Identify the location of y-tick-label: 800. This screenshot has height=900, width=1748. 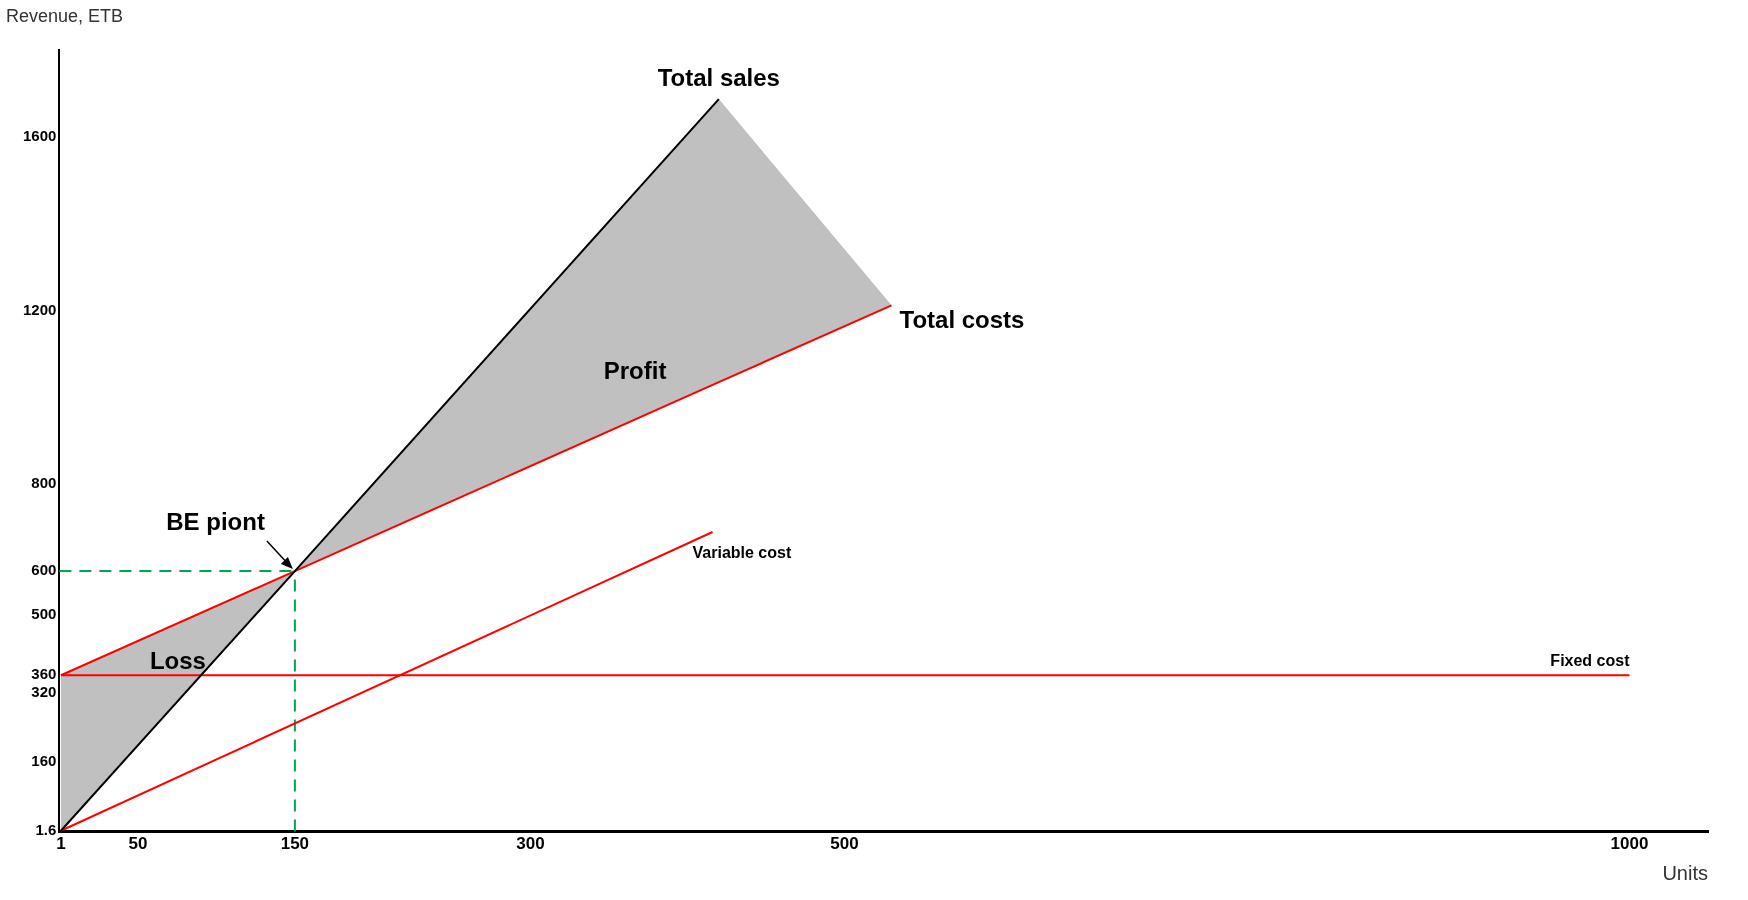
(44, 483).